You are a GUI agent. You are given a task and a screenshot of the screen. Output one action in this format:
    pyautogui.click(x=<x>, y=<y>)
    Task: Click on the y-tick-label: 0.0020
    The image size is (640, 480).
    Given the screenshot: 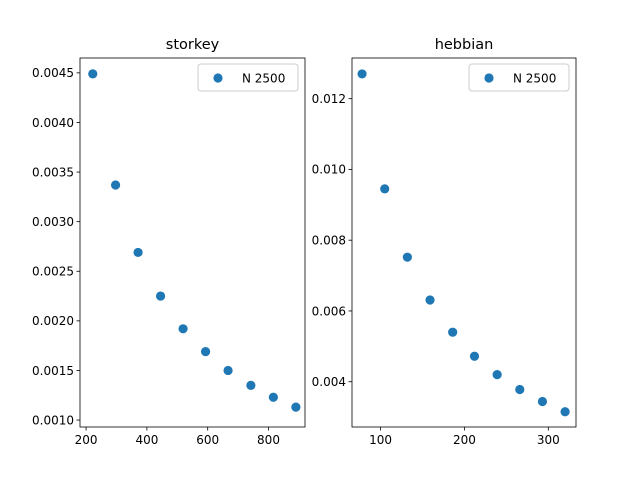 What is the action you would take?
    pyautogui.click(x=53, y=321)
    